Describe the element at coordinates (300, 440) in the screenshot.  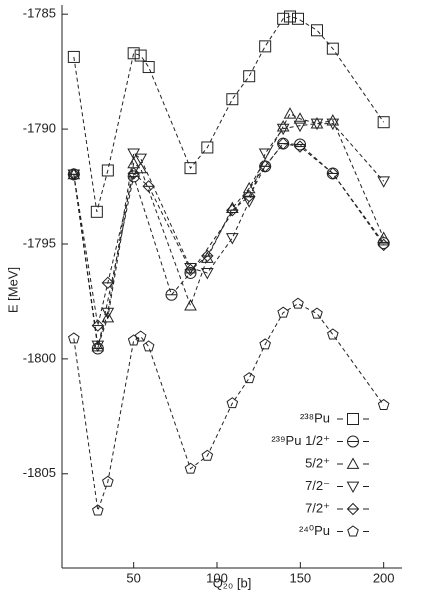
I see `legend-label: ²³⁹Pu 1/2⁺` at that location.